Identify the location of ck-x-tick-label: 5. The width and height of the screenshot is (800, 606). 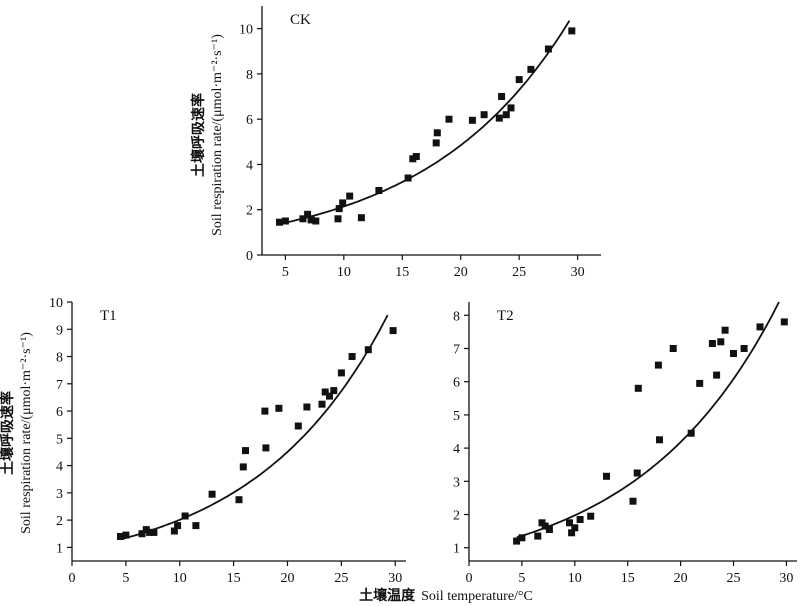
(285, 272).